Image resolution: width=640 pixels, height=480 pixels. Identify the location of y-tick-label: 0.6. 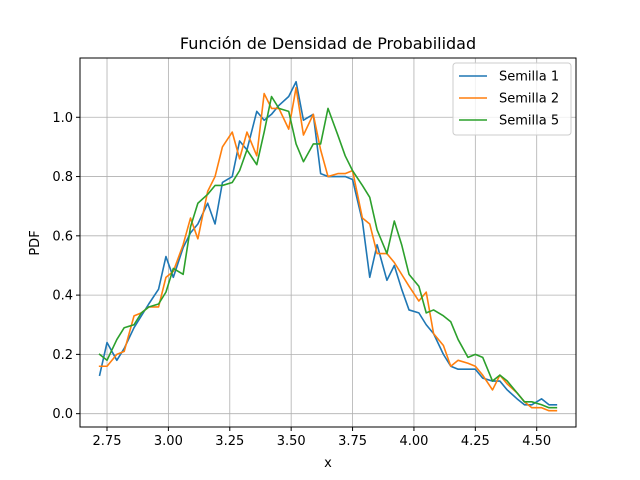
(62, 236).